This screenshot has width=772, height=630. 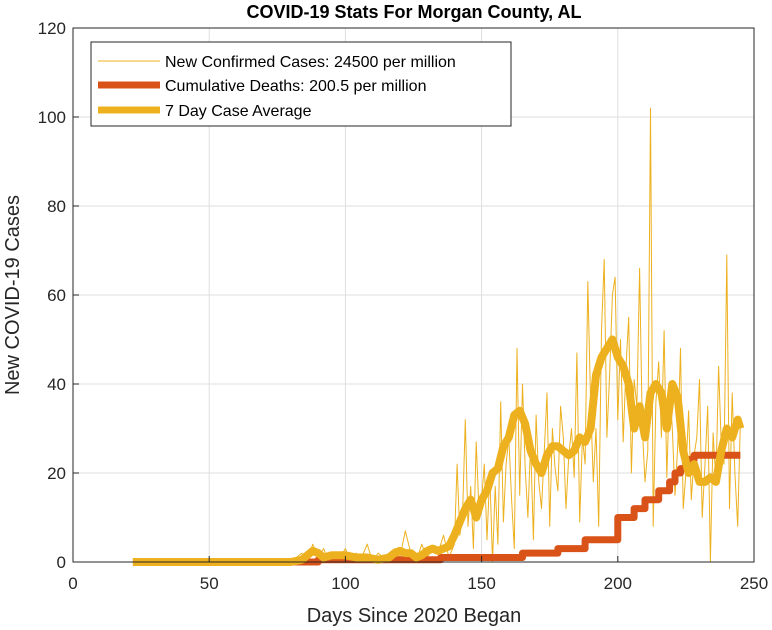 I want to click on y-tick-label: 120, so click(x=52, y=28).